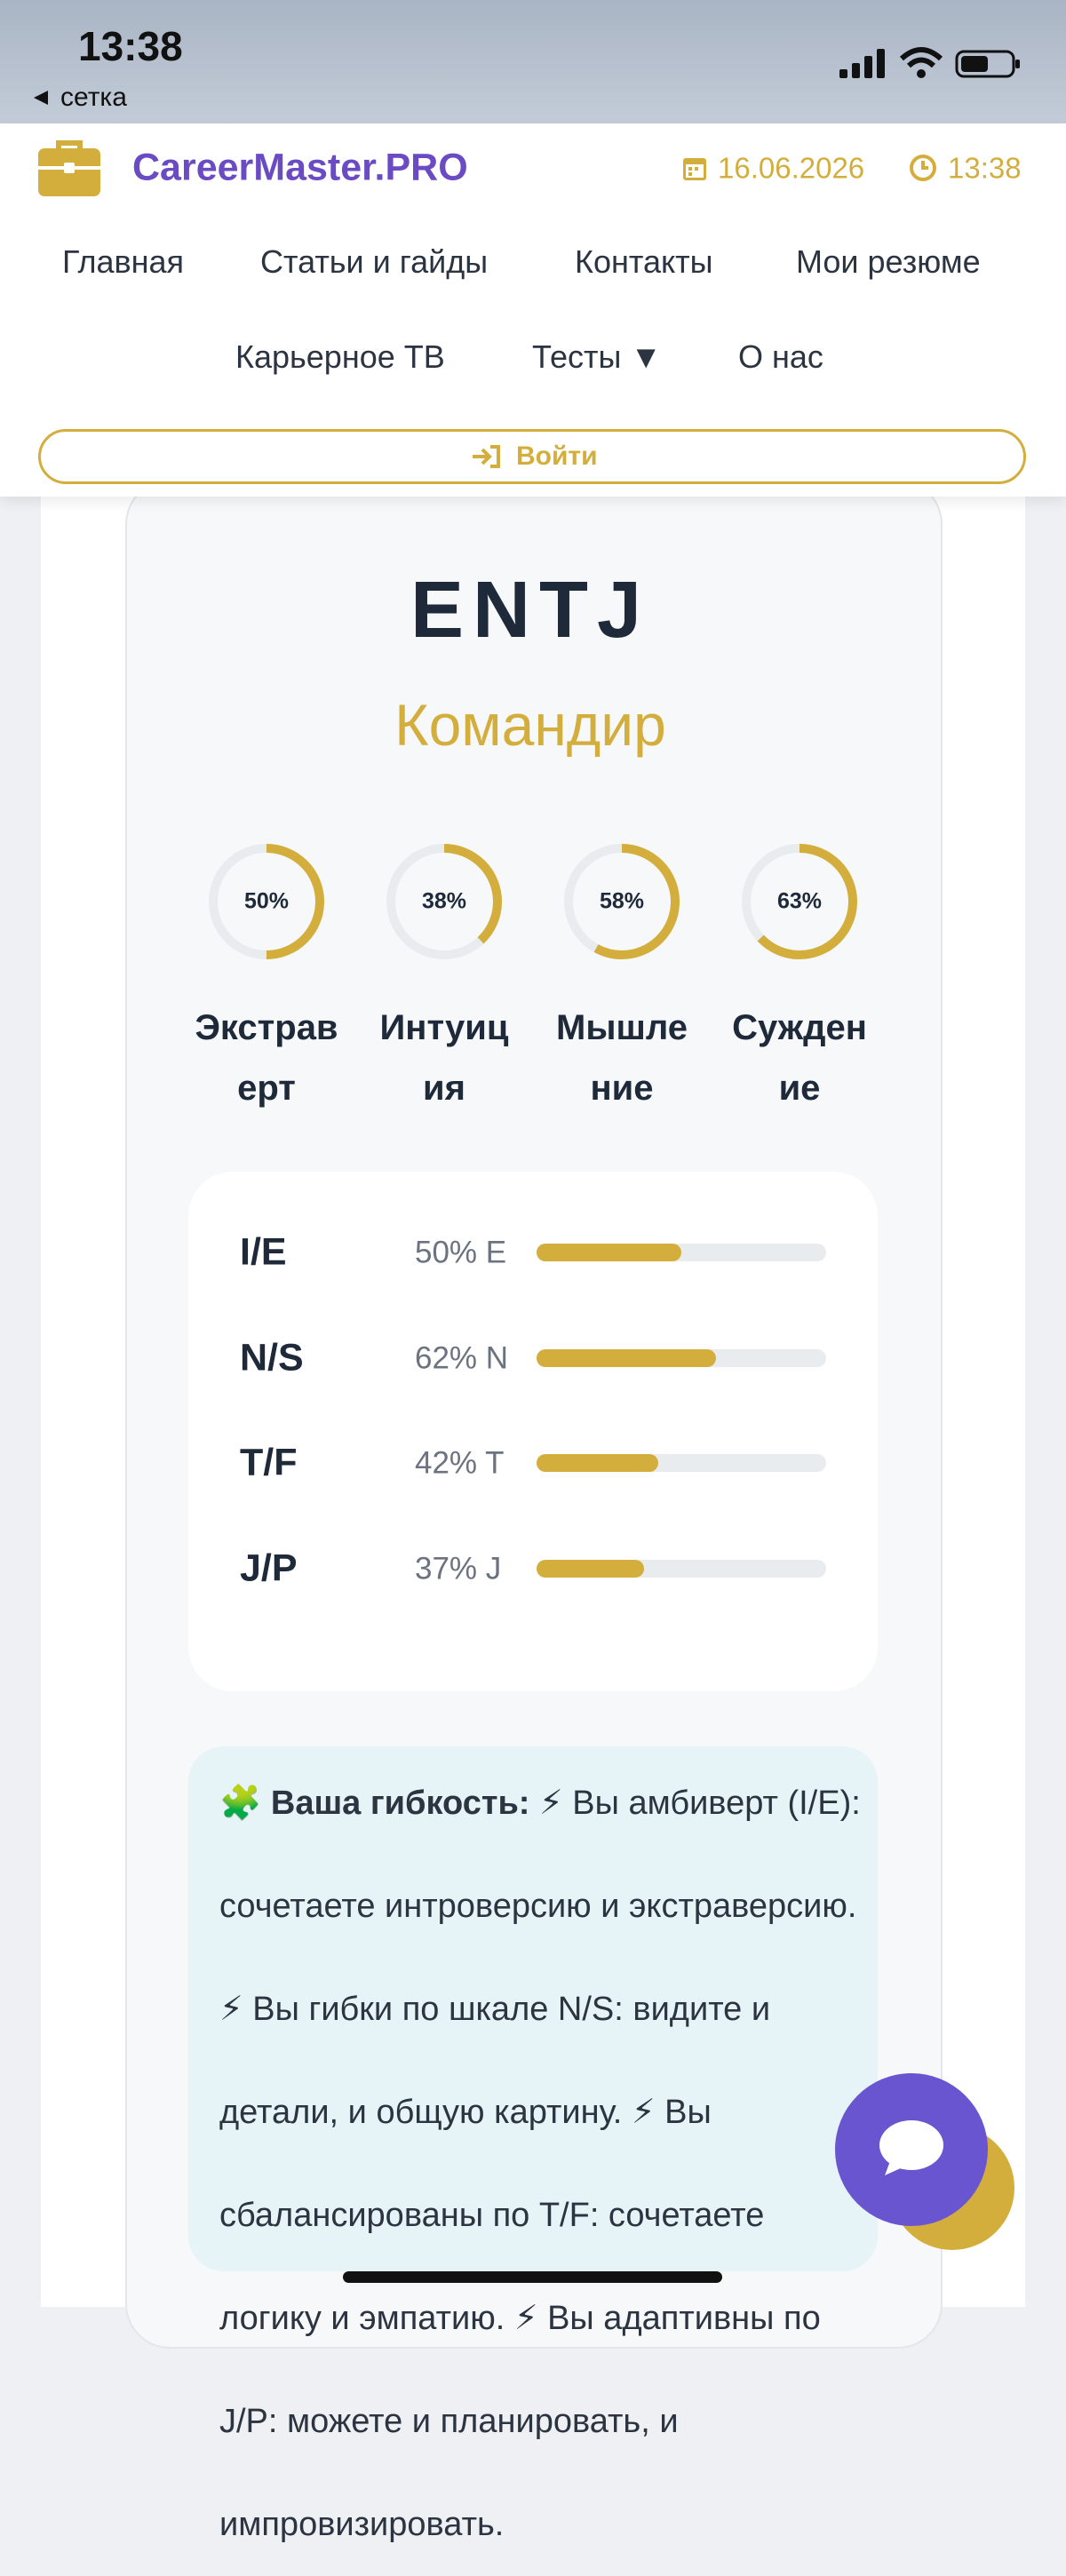 This screenshot has height=2576, width=1066. Describe the element at coordinates (340, 356) in the screenshot. I see `nav-link: Карьерное ТВ` at that location.